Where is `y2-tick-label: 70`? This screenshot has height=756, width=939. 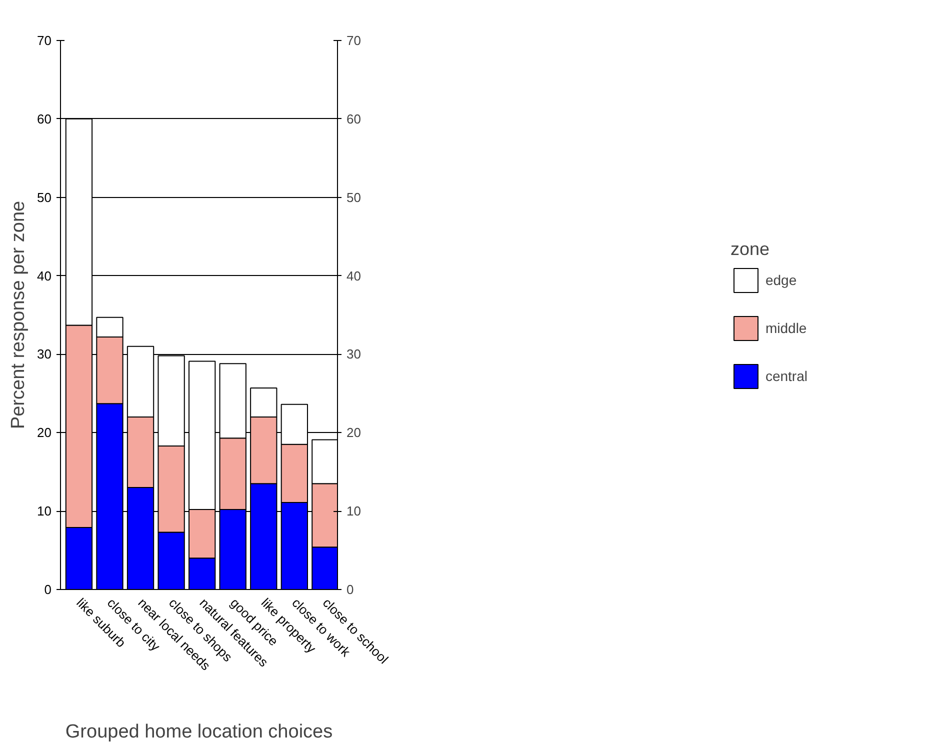
y2-tick-label: 70 is located at coordinates (353, 40).